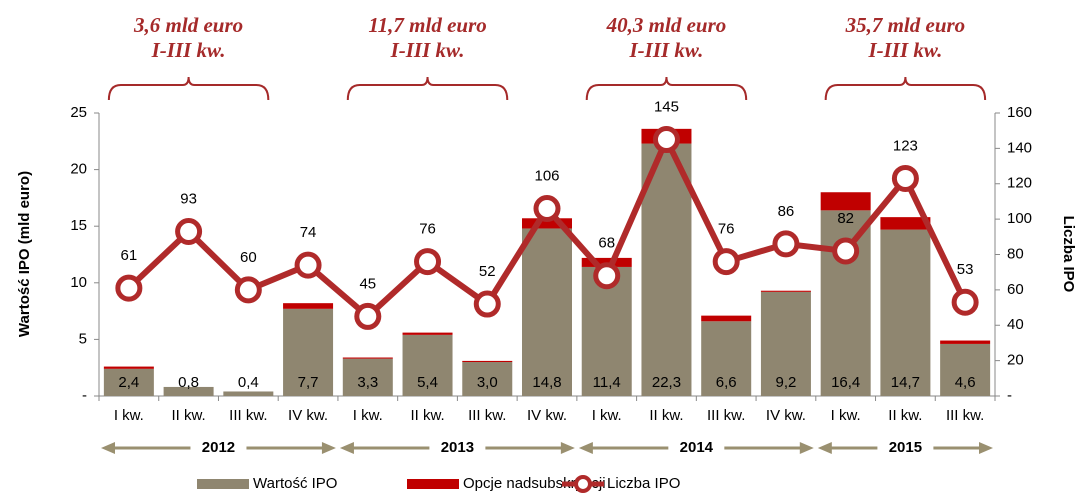 This screenshot has width=1083, height=493. Describe the element at coordinates (223, 484) in the screenshot. I see `legend-swatch` at that location.